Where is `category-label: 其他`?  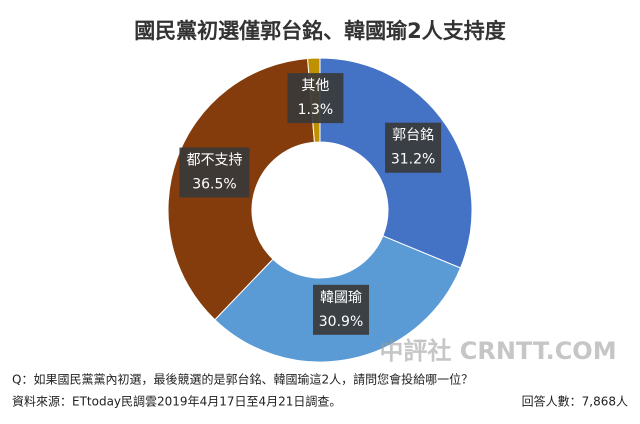 category-label: 其他 is located at coordinates (315, 86).